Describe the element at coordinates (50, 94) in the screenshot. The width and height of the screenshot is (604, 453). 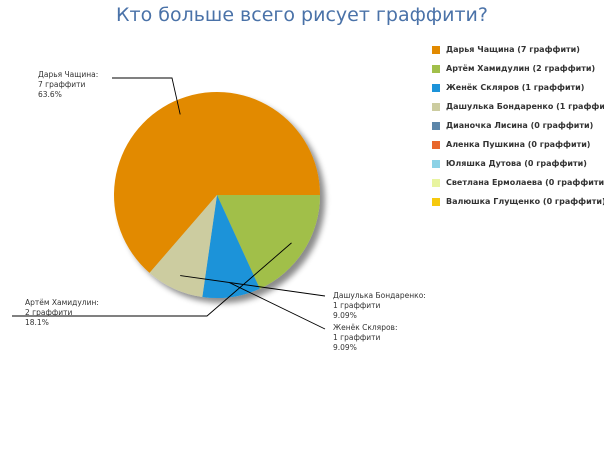
I see `callout-label: 63.6%` at that location.